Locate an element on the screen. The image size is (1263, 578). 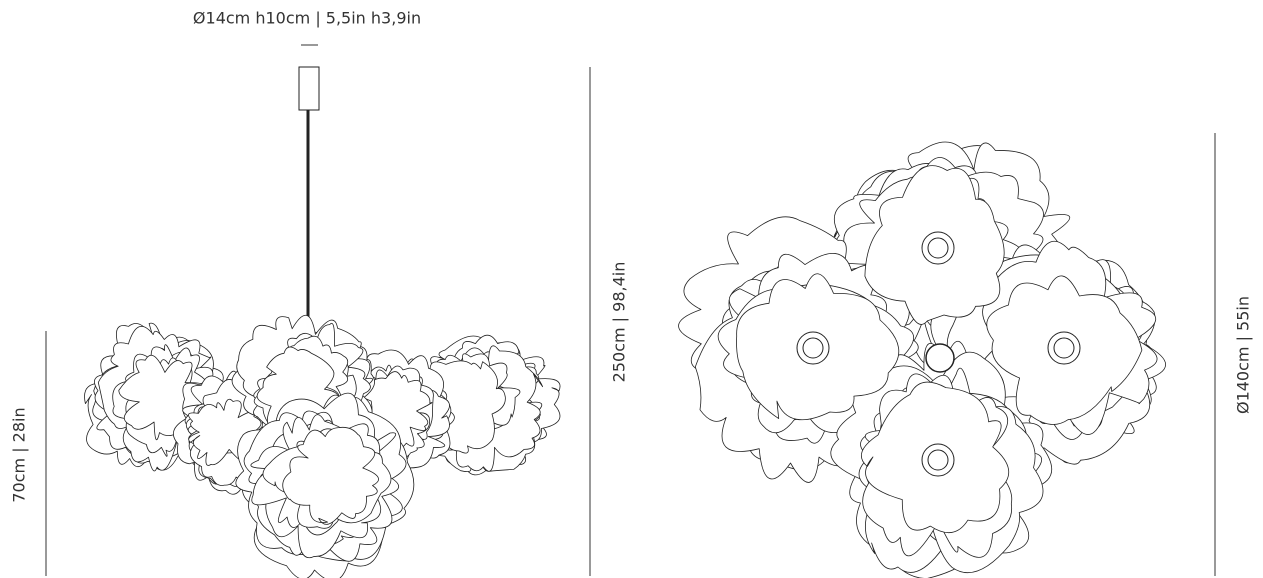
total-height-label: 250cm | 98,4in is located at coordinates (619, 322).